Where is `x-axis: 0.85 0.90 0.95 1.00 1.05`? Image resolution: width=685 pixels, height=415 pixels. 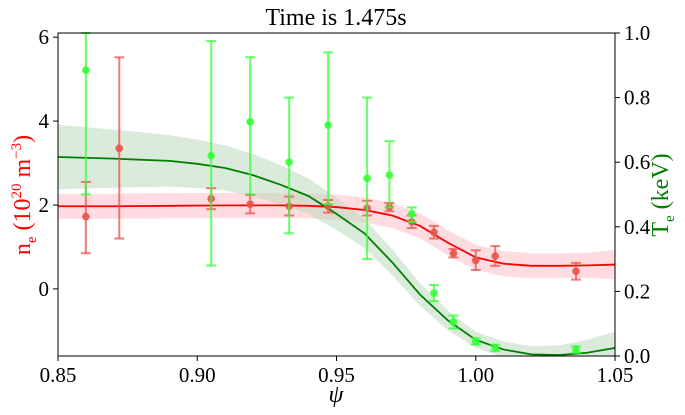 x-axis: 0.85 0.90 0.95 1.00 1.05 is located at coordinates (337, 371).